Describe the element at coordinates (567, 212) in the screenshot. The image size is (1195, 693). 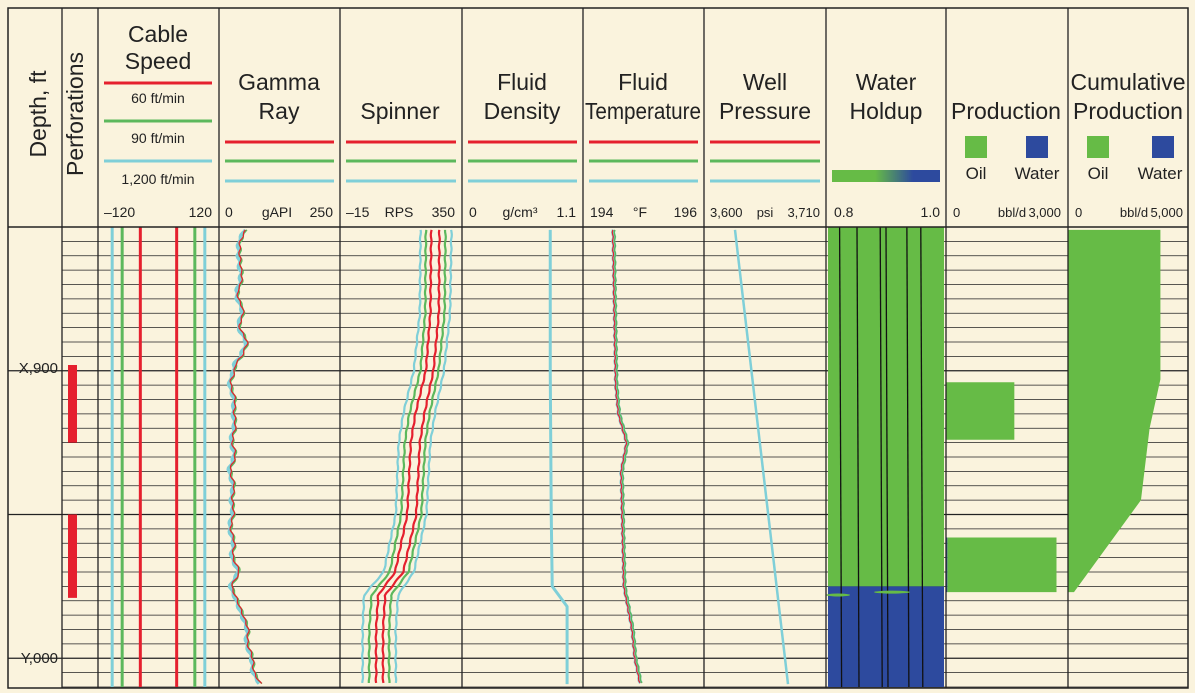
I see `fluid-density-max: 1.1` at that location.